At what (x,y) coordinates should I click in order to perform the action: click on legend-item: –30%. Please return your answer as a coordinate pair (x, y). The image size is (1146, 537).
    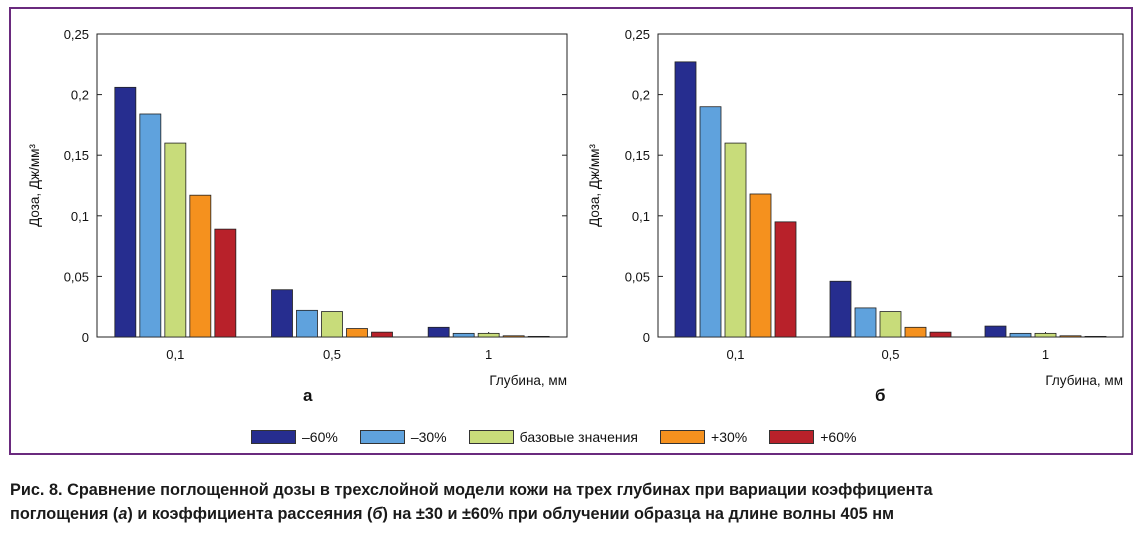
    Looking at the image, I should click on (403, 437).